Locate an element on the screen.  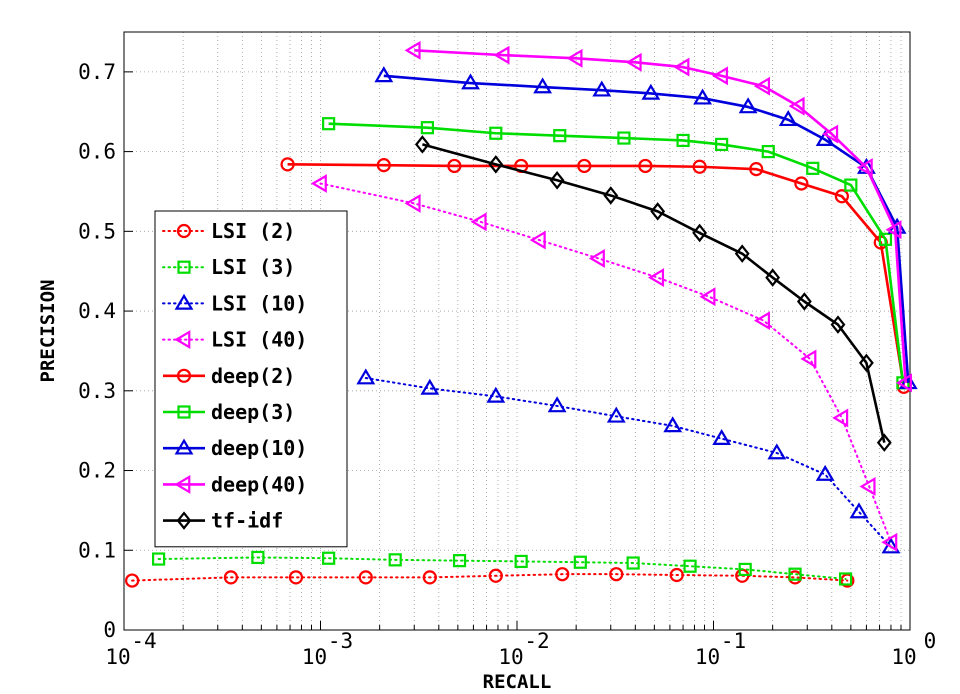
y-axis-label: PRECISION is located at coordinates (48, 331).